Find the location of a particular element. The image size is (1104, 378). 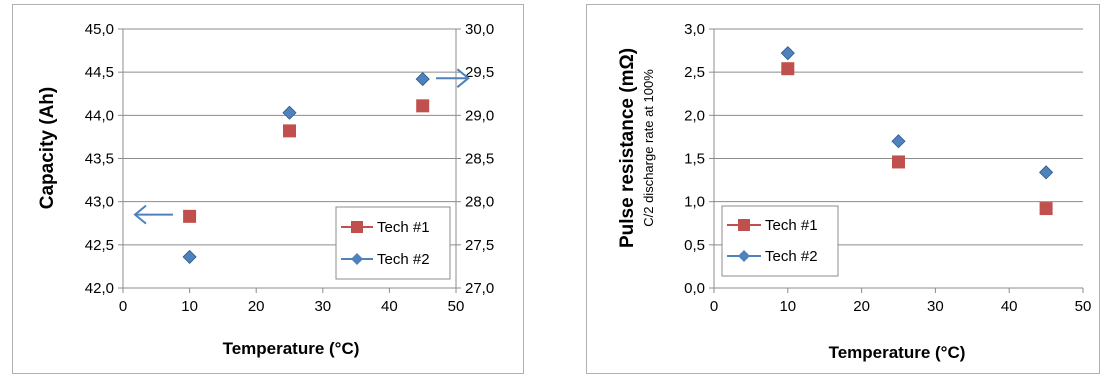

y-tick-label: 0,5 is located at coordinates (694, 245).